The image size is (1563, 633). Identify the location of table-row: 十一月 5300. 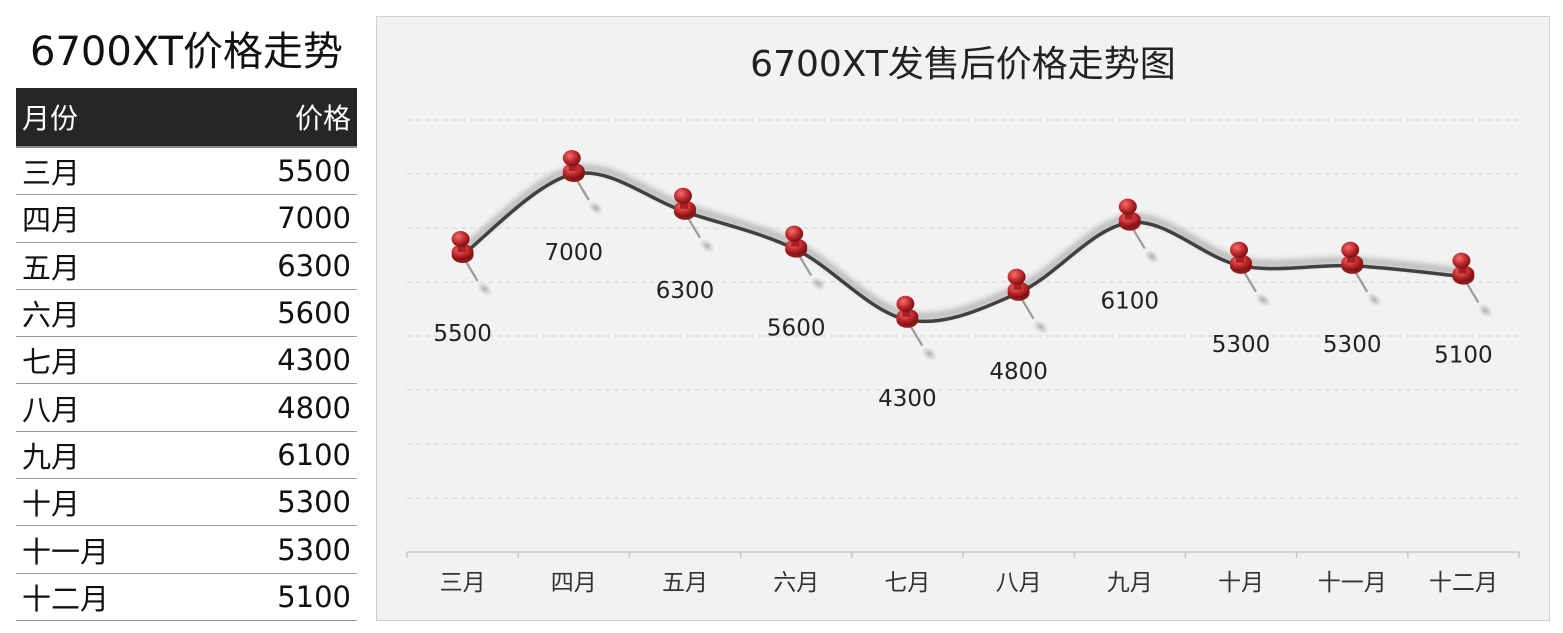
(186, 550).